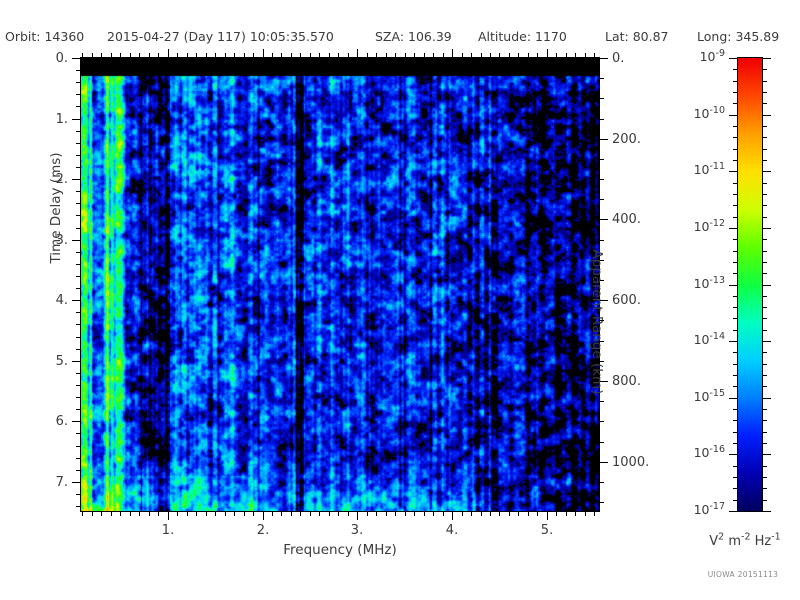 The image size is (800, 600). What do you see at coordinates (618, 58) in the screenshot?
I see `y2-tick-label-0: 0.` at bounding box center [618, 58].